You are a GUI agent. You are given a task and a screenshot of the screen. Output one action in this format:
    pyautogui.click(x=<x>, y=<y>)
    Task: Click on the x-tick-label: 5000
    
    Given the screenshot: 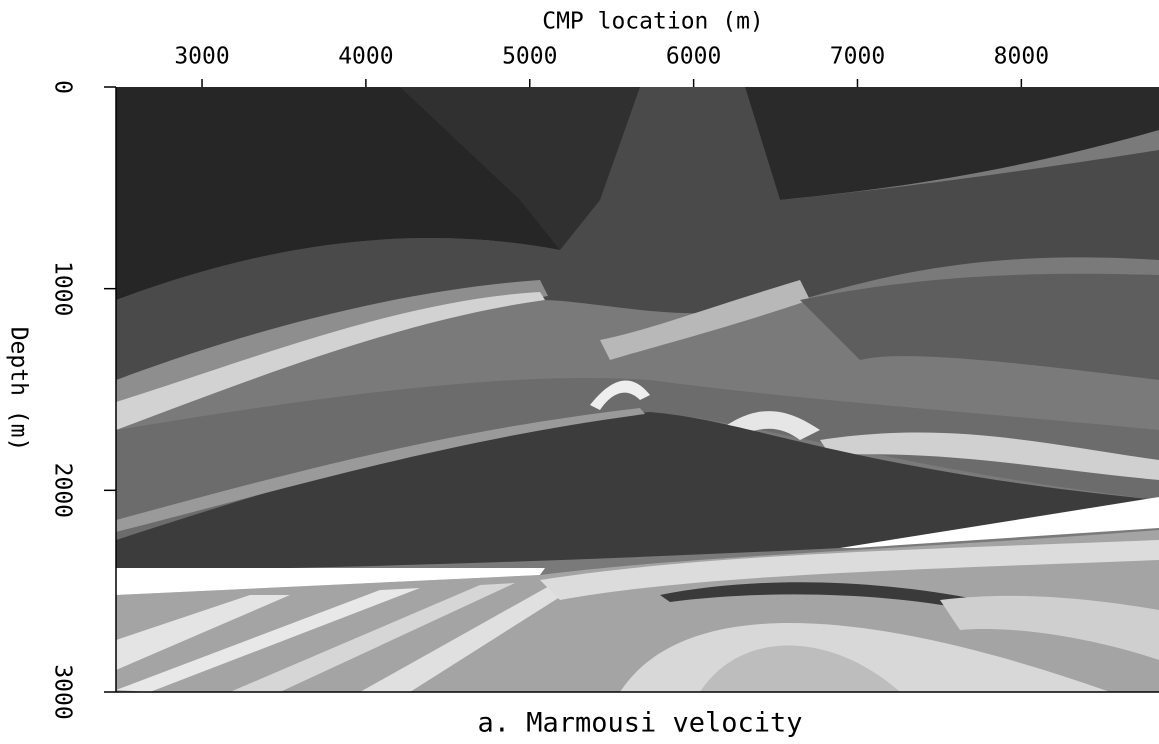 What is the action you would take?
    pyautogui.click(x=529, y=57)
    